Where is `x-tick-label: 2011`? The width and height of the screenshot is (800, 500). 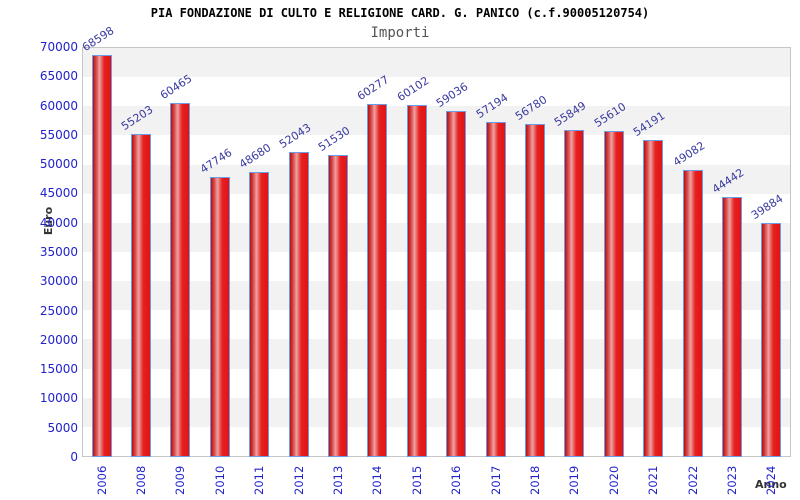
x-tick-label: 2011 is located at coordinates (259, 480).